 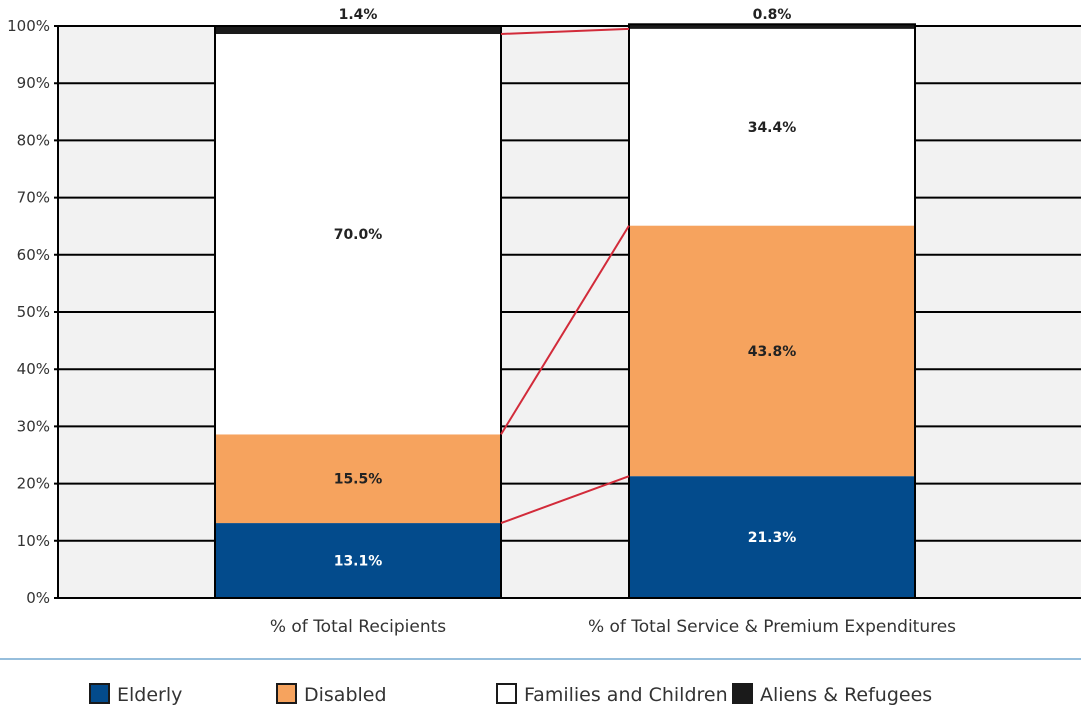 What do you see at coordinates (38, 598) in the screenshot?
I see `y-tick-label: 0%` at bounding box center [38, 598].